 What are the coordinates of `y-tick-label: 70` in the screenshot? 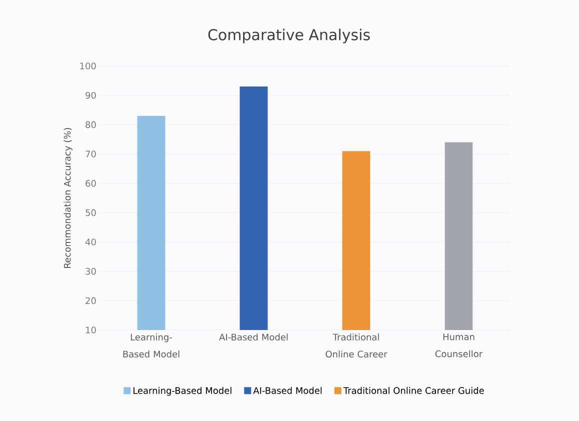 It's located at (91, 154).